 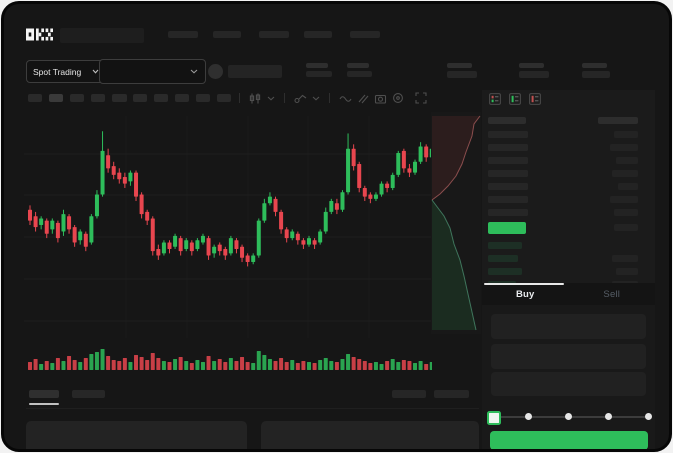 I want to click on amount-slider, so click(x=568, y=417).